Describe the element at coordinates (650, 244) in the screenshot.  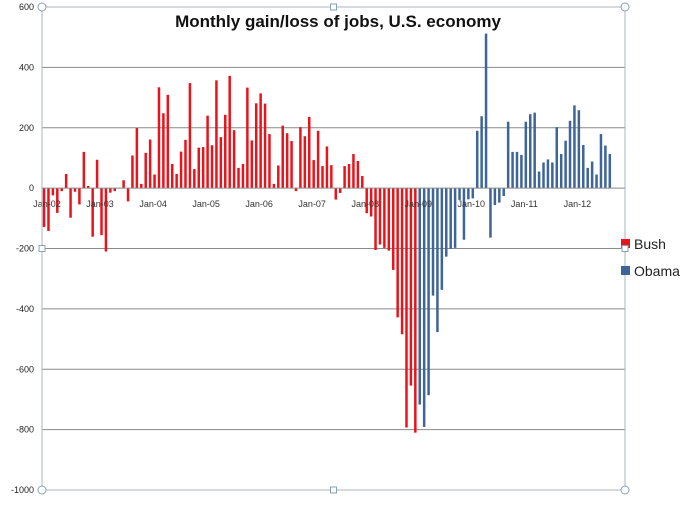
I see `legend-label-bush: Bush` at that location.